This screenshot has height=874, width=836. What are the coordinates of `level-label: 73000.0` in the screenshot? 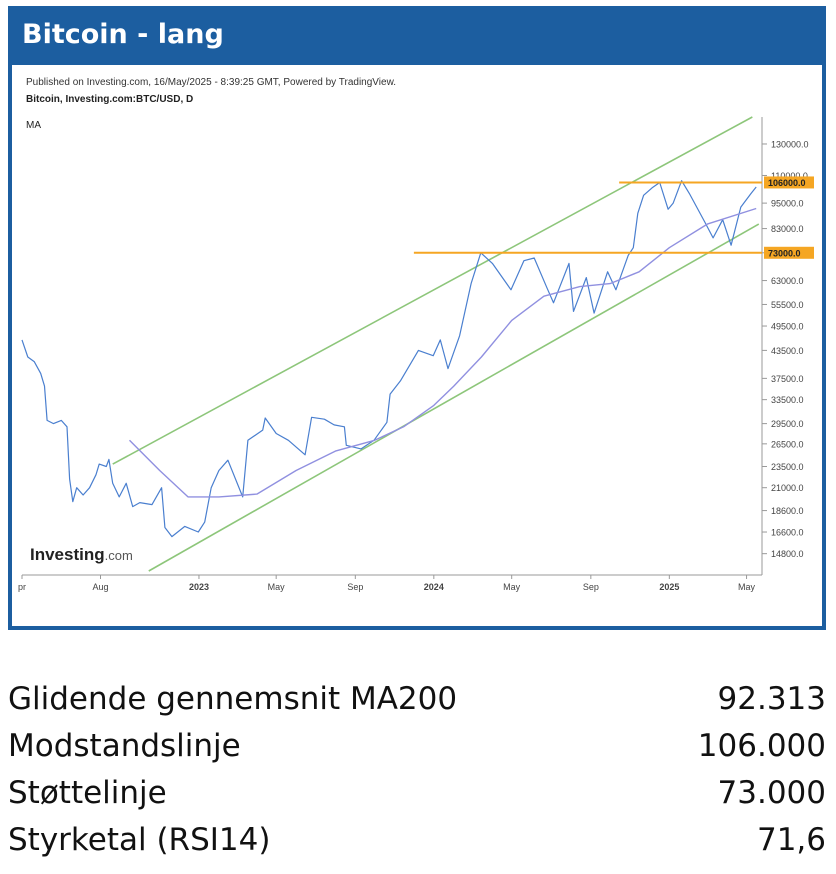 It's located at (784, 253).